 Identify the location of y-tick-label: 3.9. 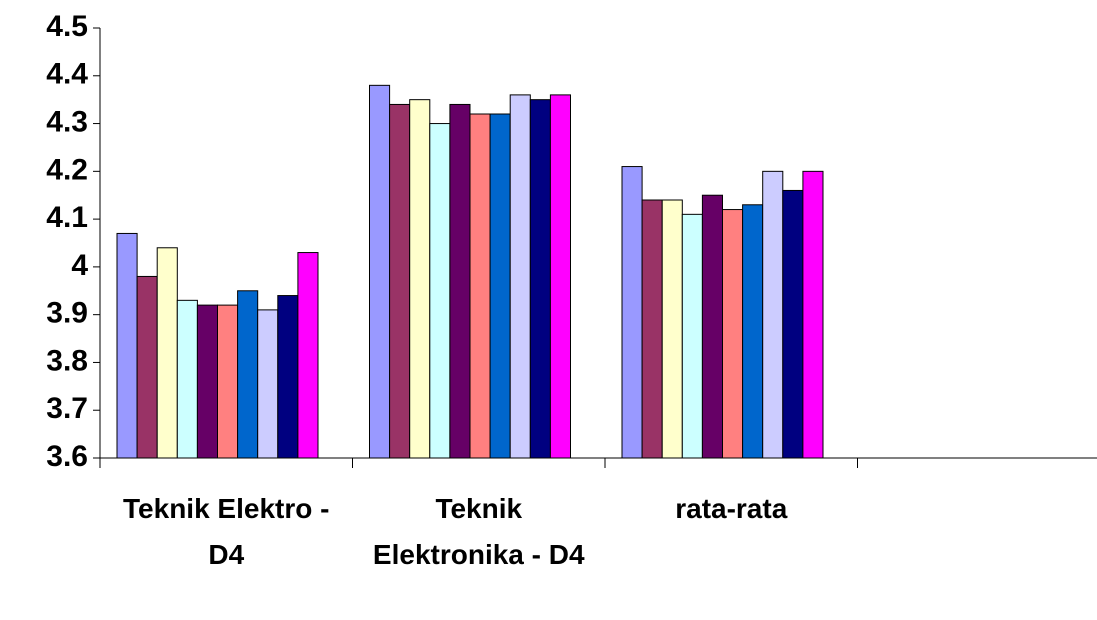
(67, 313).